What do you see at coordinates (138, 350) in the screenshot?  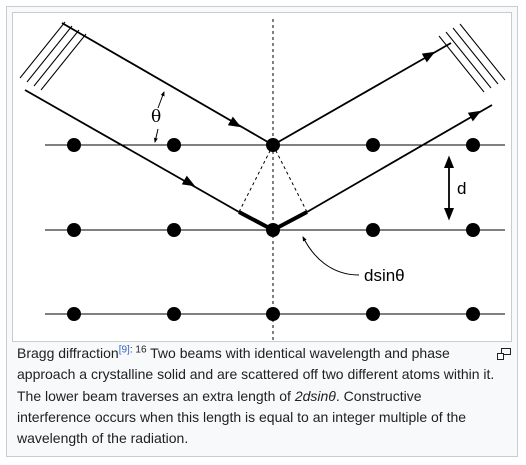 I see `reference-pages: : 16` at bounding box center [138, 350].